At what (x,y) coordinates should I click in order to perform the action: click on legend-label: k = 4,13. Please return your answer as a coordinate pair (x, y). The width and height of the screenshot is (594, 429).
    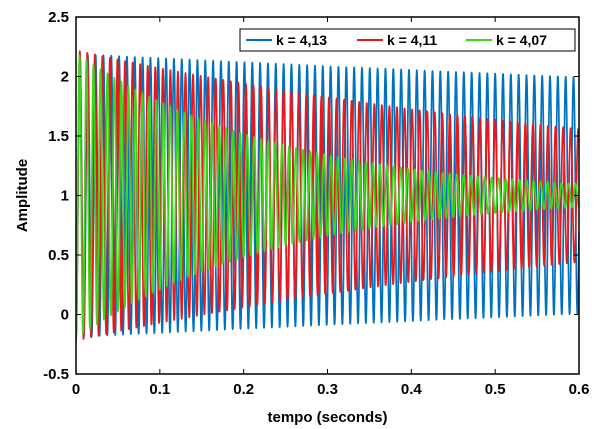
    Looking at the image, I should click on (301, 40).